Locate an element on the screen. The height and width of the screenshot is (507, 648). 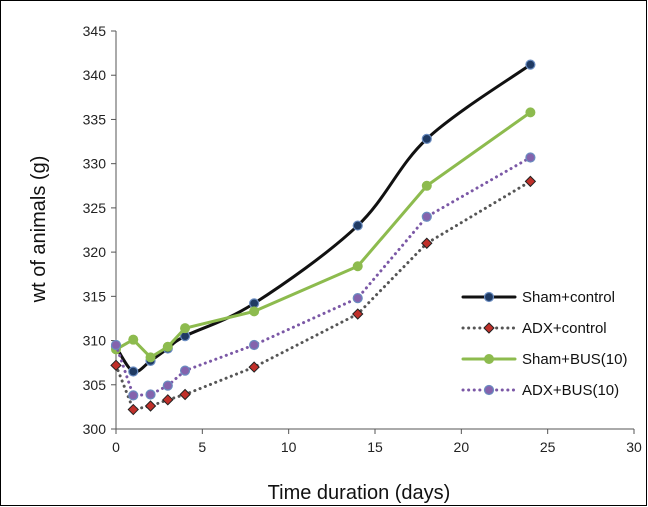
y-tick-label: 315 is located at coordinates (95, 296).